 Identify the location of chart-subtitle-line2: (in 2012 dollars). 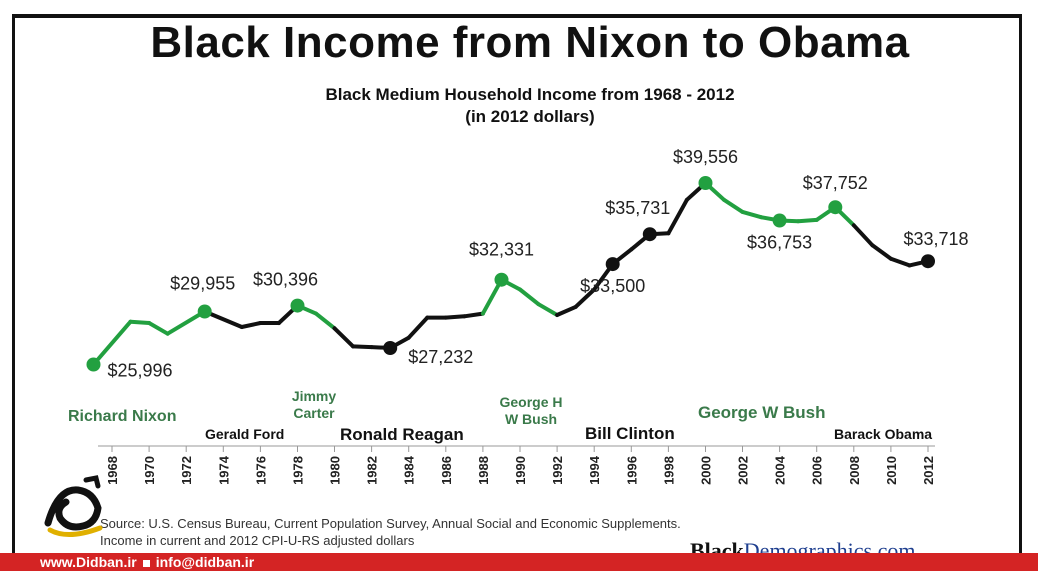
(530, 116).